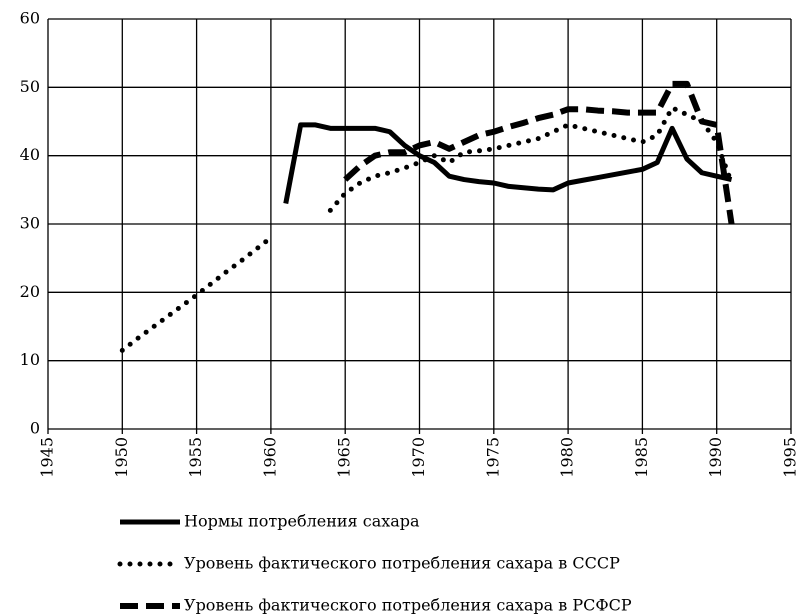 The image size is (798, 615). What do you see at coordinates (789, 457) in the screenshot?
I see `x-tick-label: 1995` at bounding box center [789, 457].